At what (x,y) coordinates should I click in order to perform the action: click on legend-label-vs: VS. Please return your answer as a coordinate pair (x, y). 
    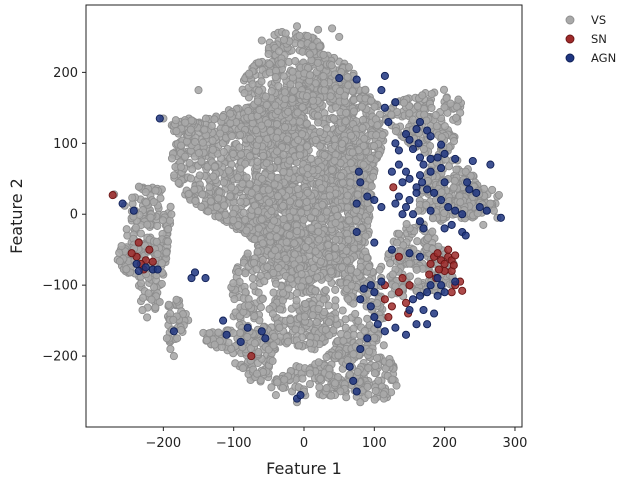
    Looking at the image, I should click on (598, 20).